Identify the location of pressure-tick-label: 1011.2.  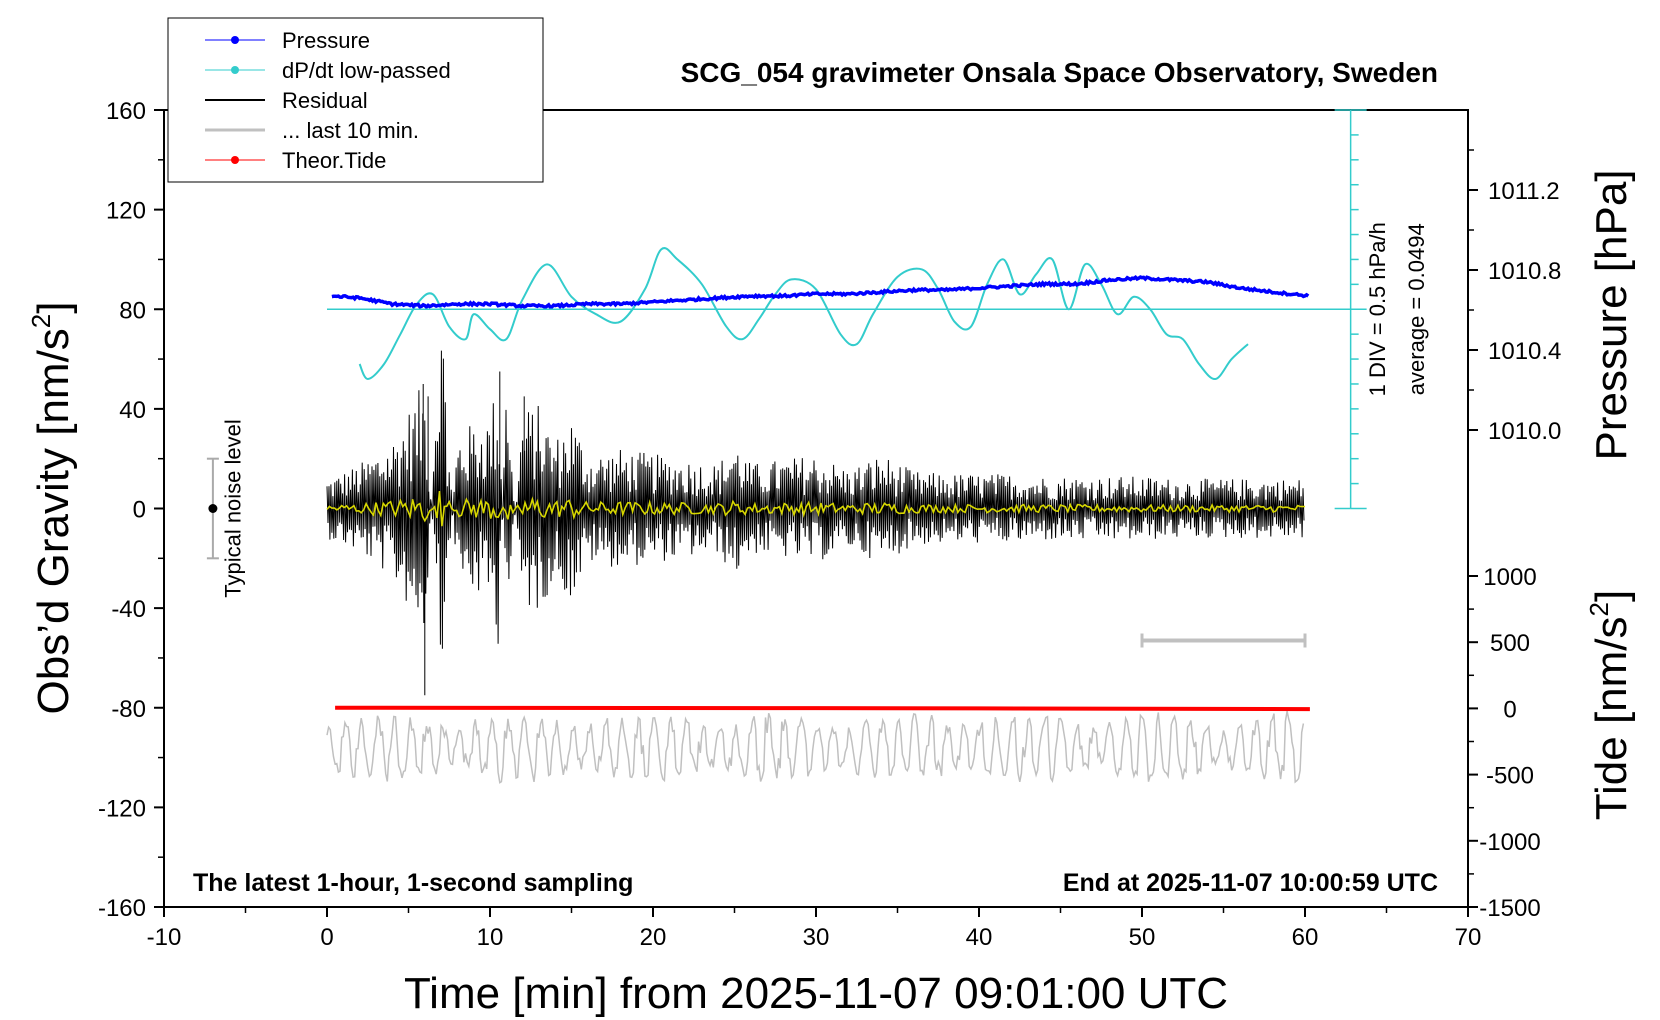
(1524, 191).